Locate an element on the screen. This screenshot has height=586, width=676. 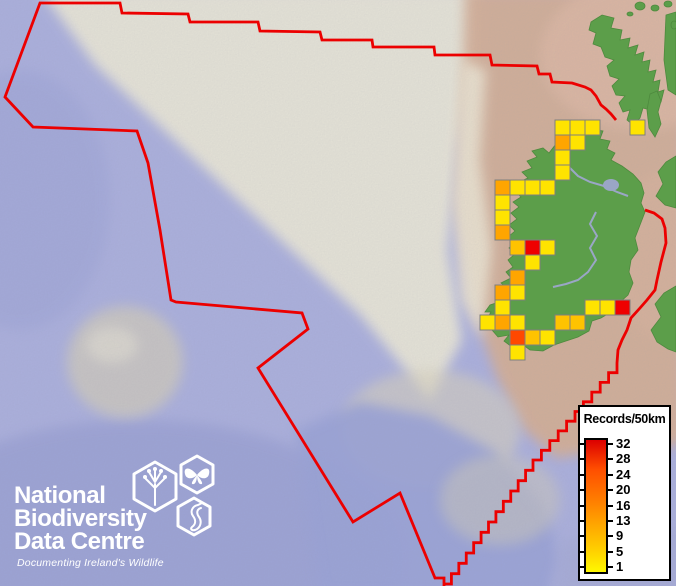
hexagon-tree-icon is located at coordinates (155, 486).